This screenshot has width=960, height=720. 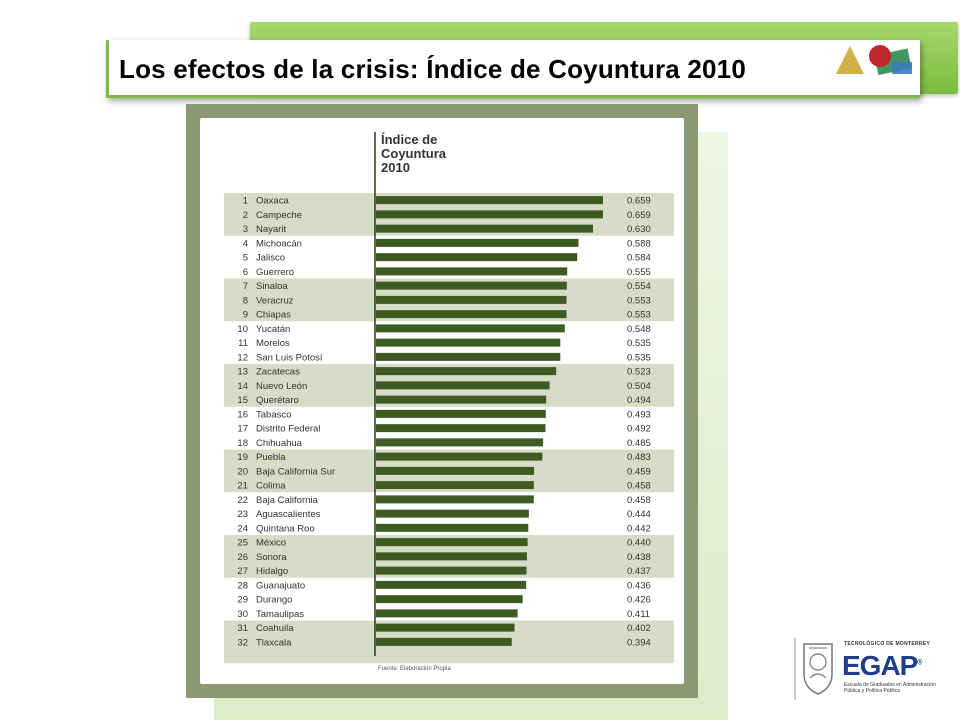 I want to click on value-label: 0.493, so click(x=639, y=414).